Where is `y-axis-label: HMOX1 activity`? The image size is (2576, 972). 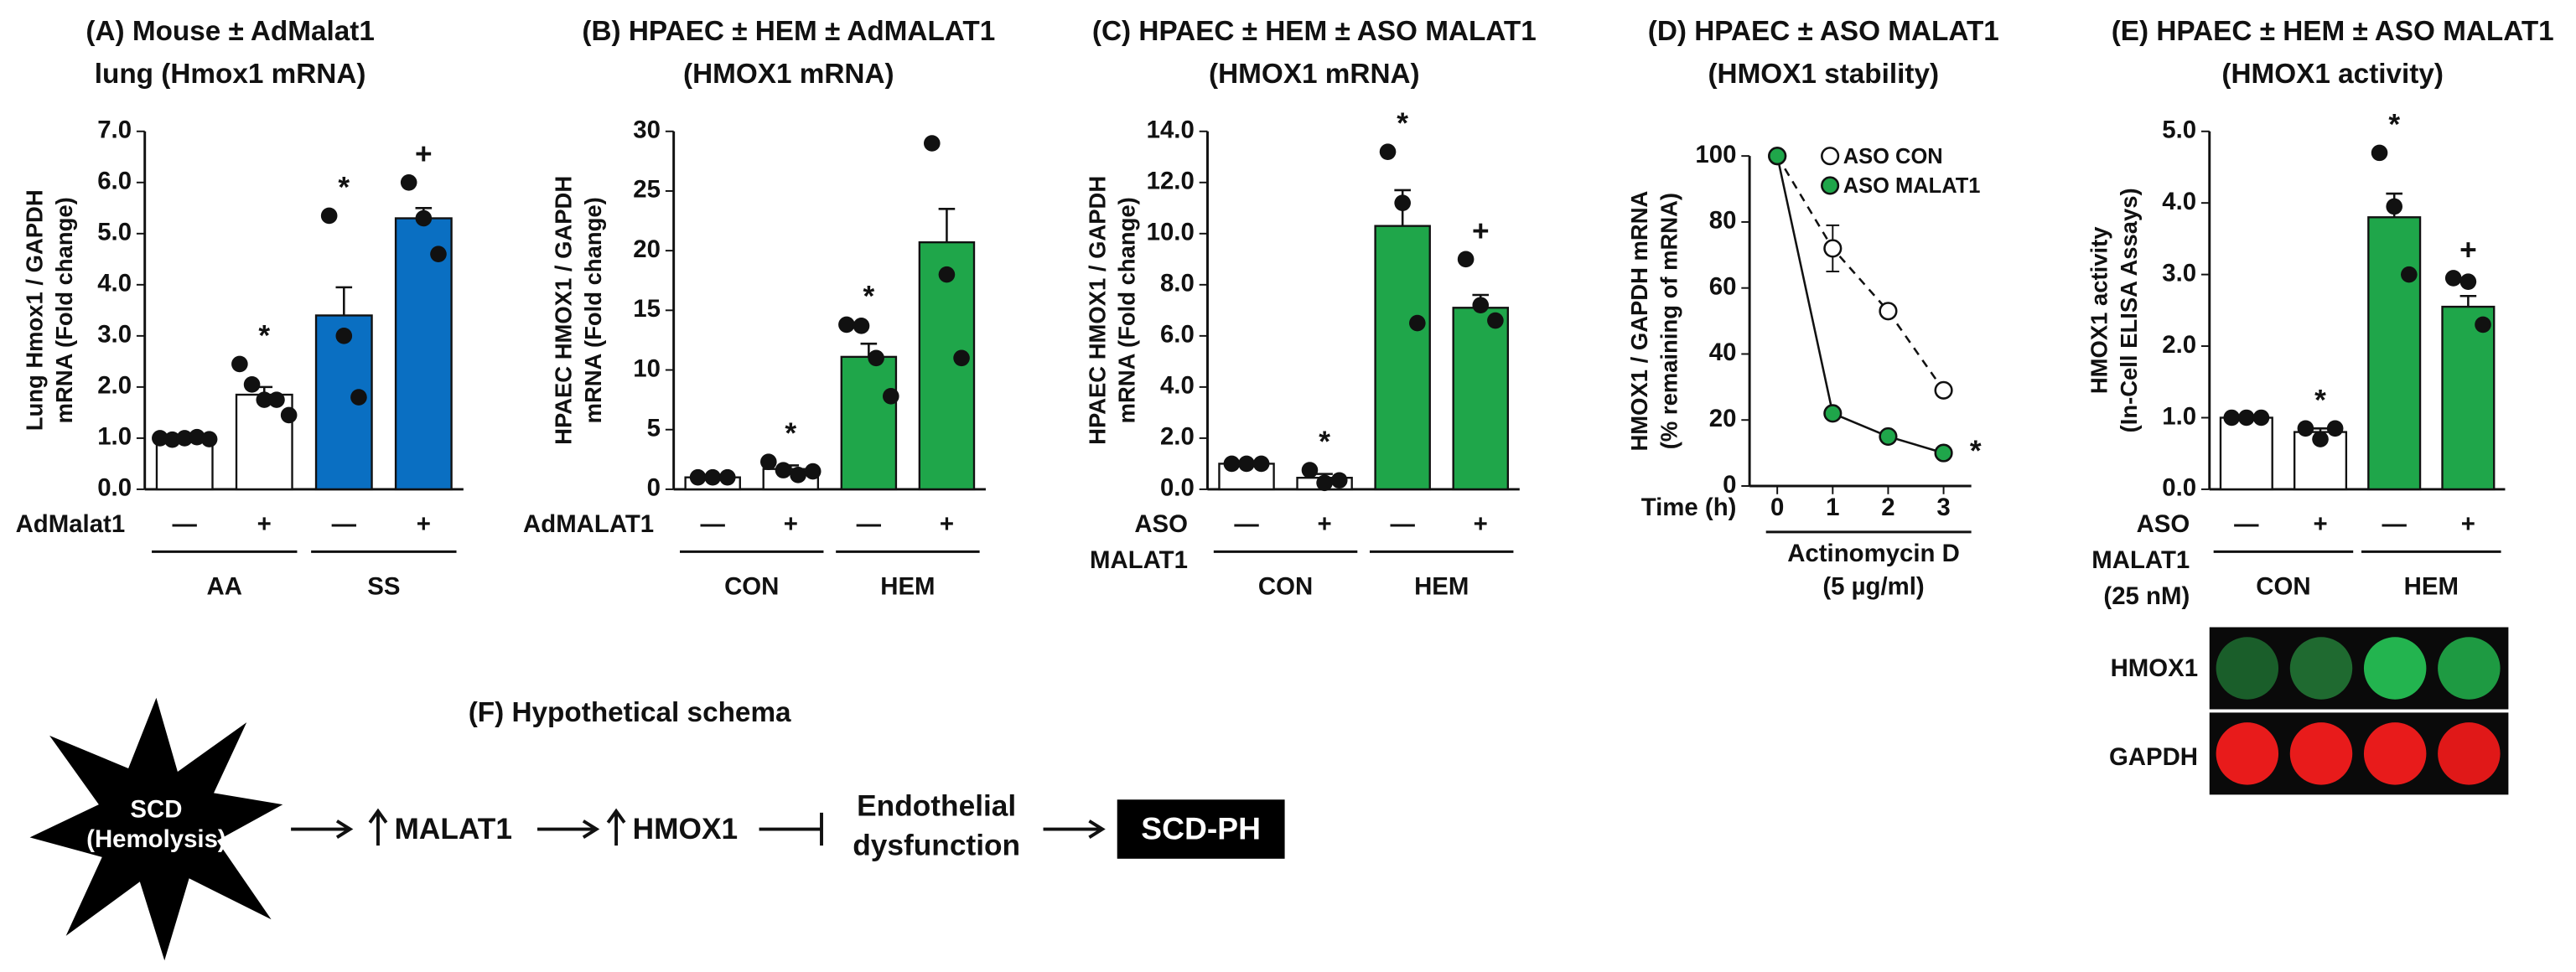
y-axis-label: HMOX1 activity is located at coordinates (2099, 310).